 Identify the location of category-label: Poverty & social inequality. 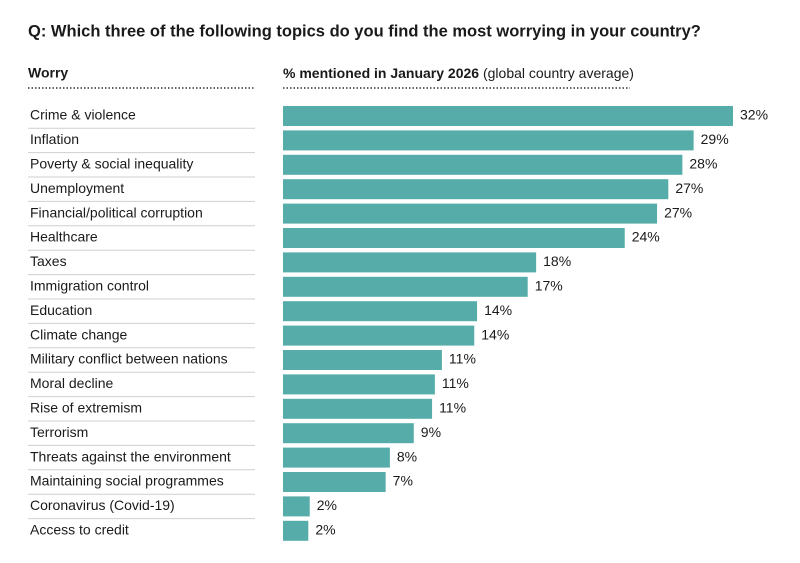
(111, 164).